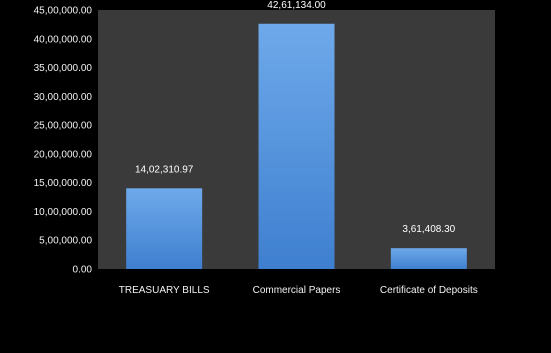 Image resolution: width=551 pixels, height=353 pixels. What do you see at coordinates (164, 169) in the screenshot?
I see `bar-value-label: 14,02,310.97` at bounding box center [164, 169].